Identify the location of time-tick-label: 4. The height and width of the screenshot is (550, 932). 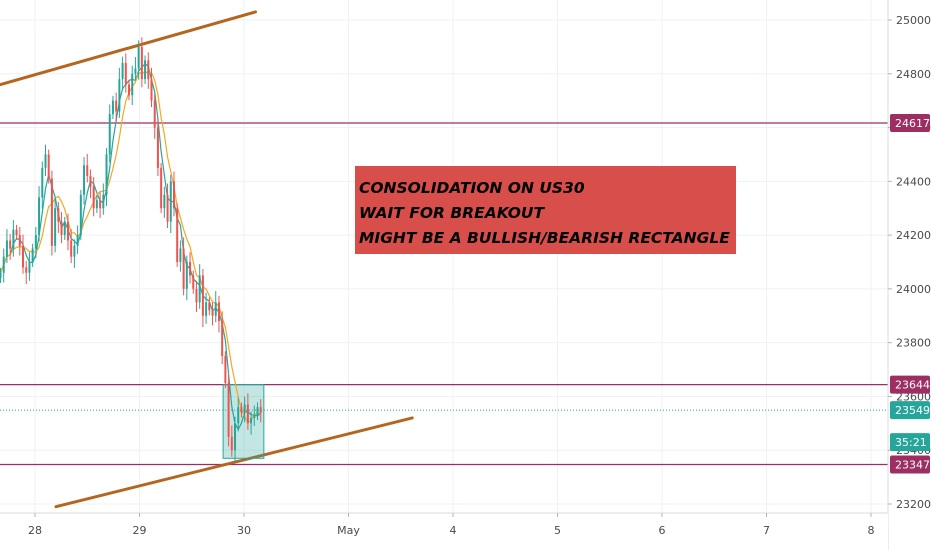
(453, 530).